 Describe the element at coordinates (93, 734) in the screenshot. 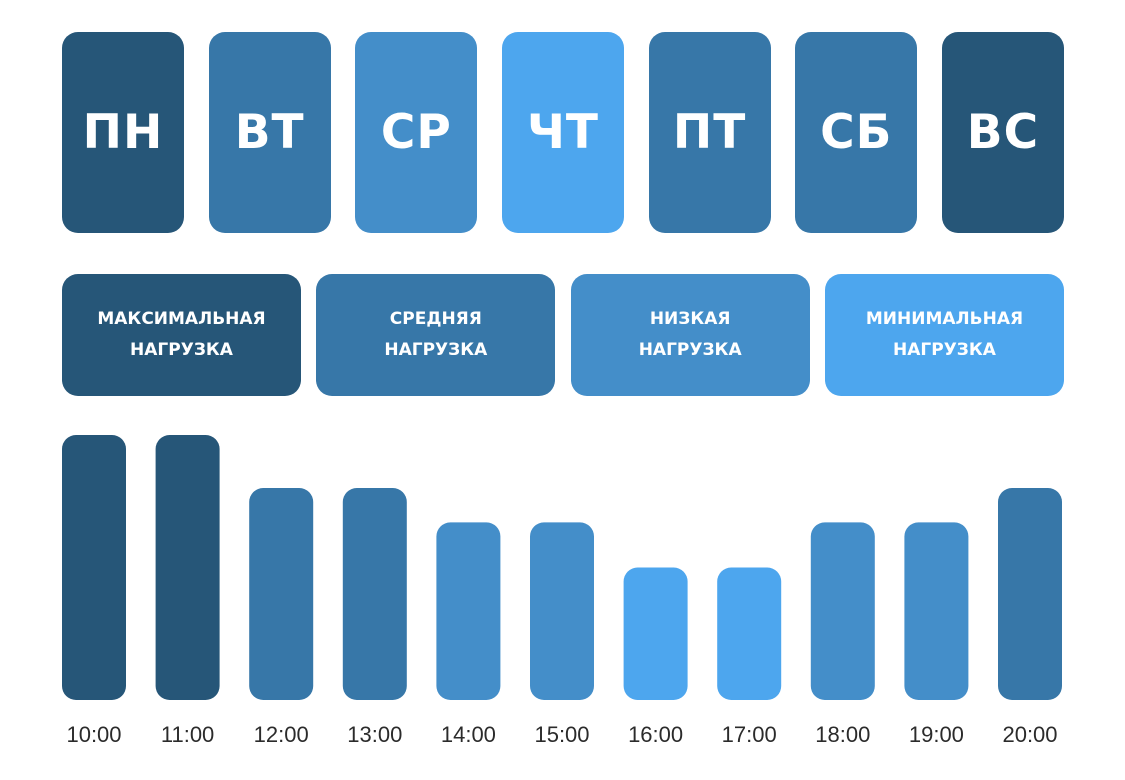

I see `x-tick-label: 10:00` at that location.